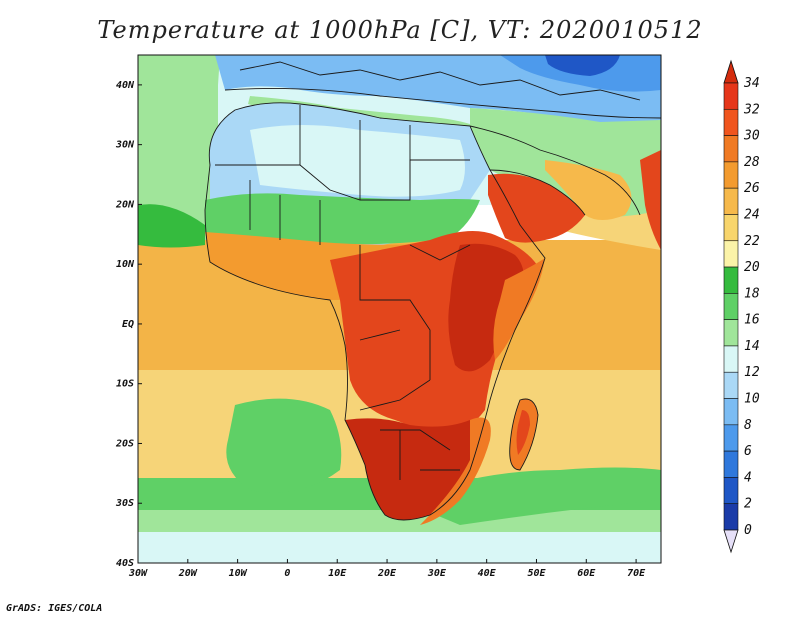 This screenshot has height=618, width=800. Describe the element at coordinates (342, 219) in the screenshot. I see `sahel-green` at that location.